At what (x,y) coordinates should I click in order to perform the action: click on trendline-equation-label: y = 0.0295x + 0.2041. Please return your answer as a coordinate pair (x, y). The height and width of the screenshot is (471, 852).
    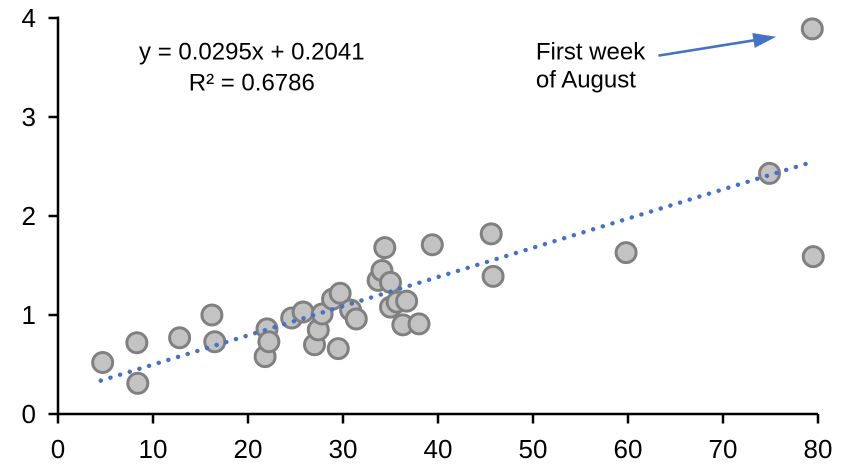
    Looking at the image, I should click on (252, 52).